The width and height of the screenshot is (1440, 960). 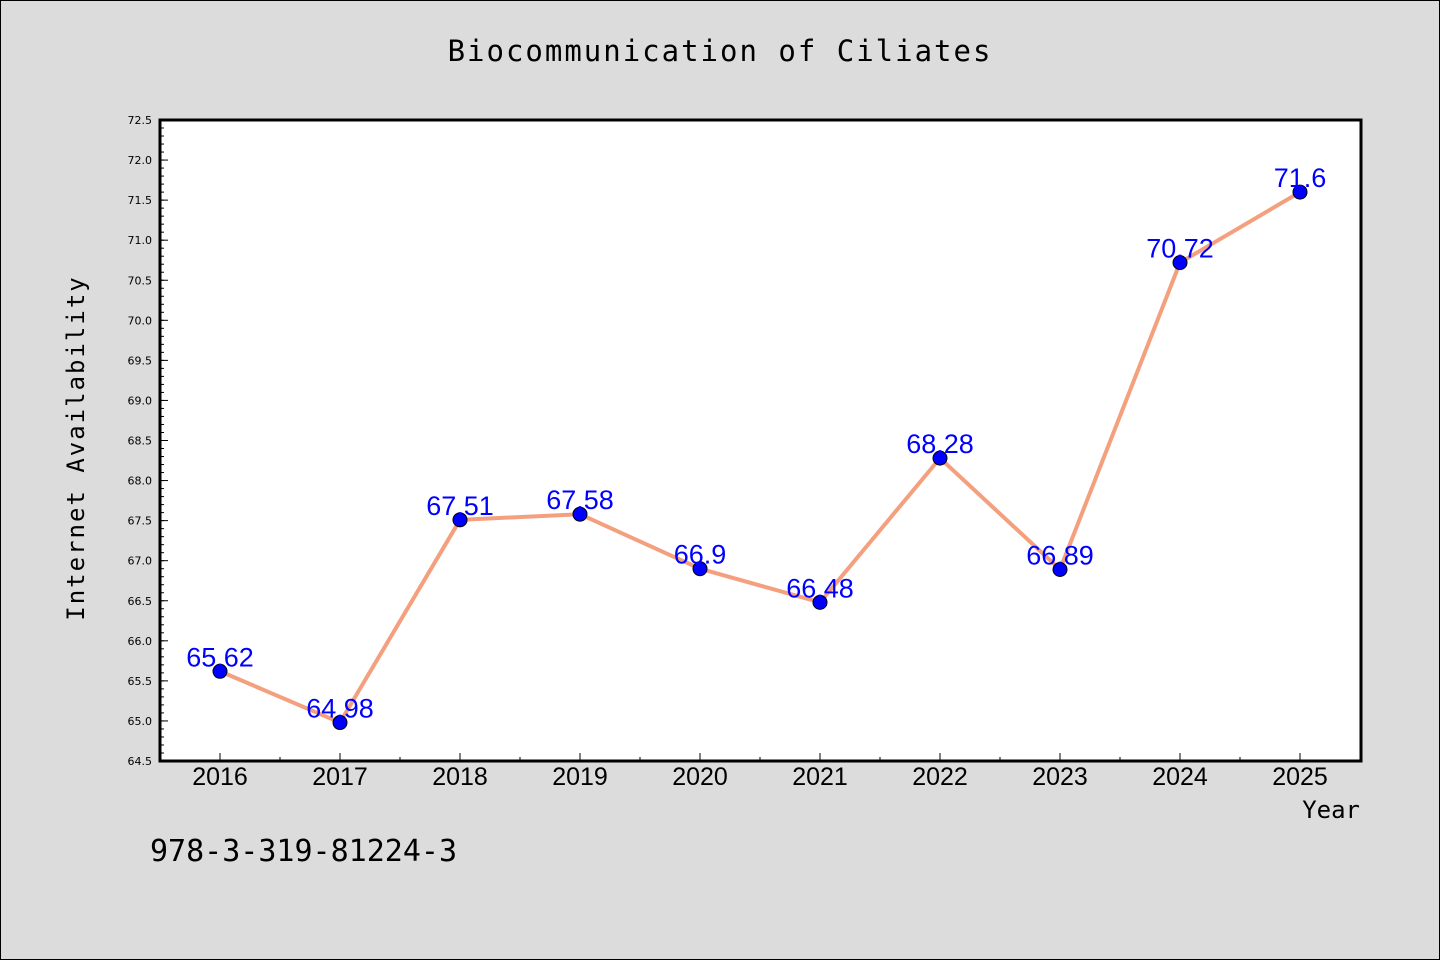 What do you see at coordinates (460, 777) in the screenshot?
I see `x-tick-label: 2018` at bounding box center [460, 777].